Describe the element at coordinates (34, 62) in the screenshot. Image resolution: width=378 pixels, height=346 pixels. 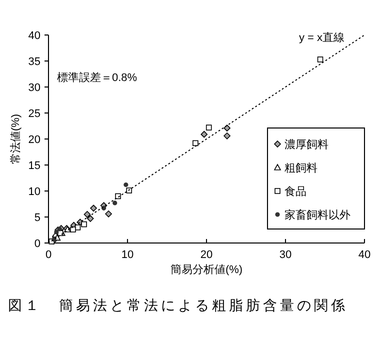
I see `y-tick-label: 35` at that location.